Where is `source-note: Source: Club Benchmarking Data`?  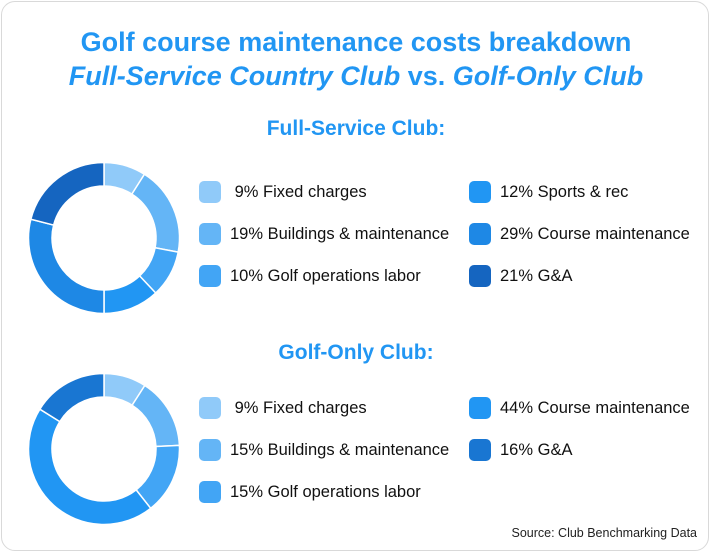 source-note: Source: Club Benchmarking Data is located at coordinates (604, 533).